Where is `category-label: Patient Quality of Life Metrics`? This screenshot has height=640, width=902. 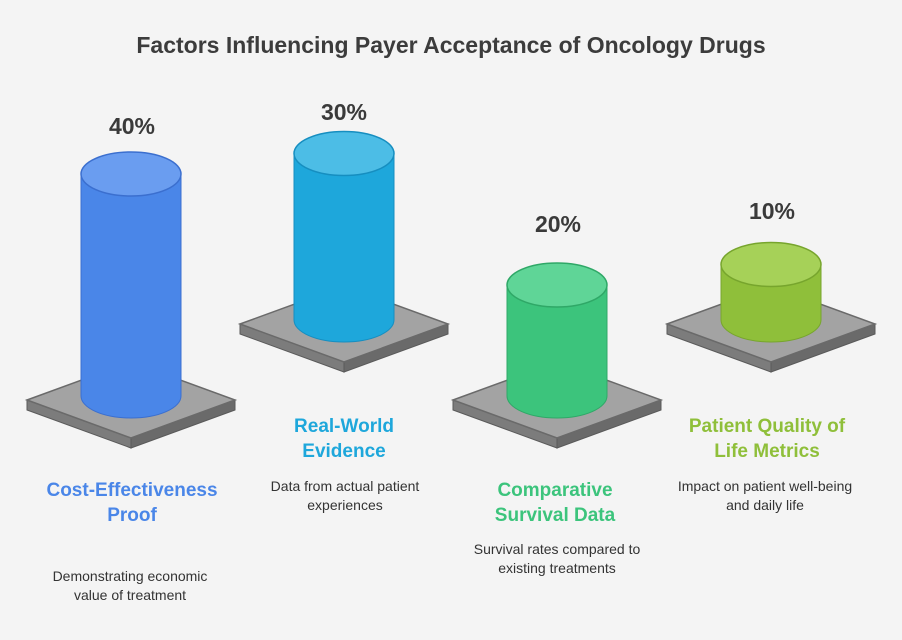 category-label: Patient Quality of Life Metrics is located at coordinates (767, 439).